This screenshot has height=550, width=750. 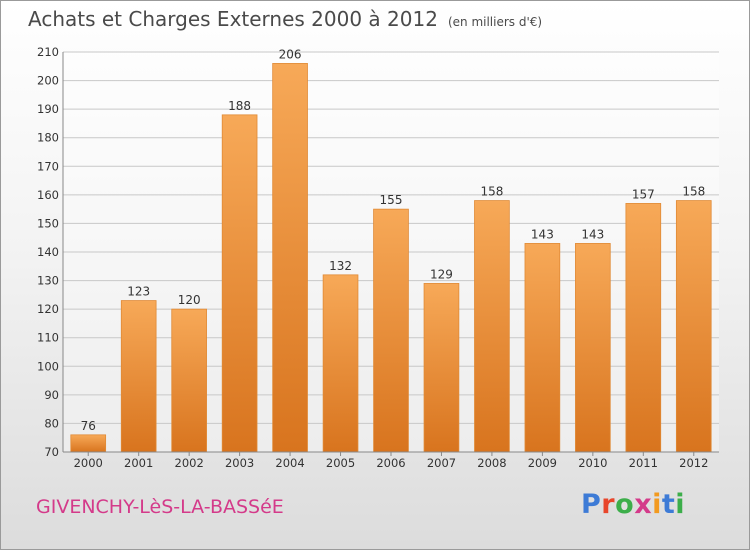 I want to click on x-tick-label: 2005, so click(x=340, y=463).